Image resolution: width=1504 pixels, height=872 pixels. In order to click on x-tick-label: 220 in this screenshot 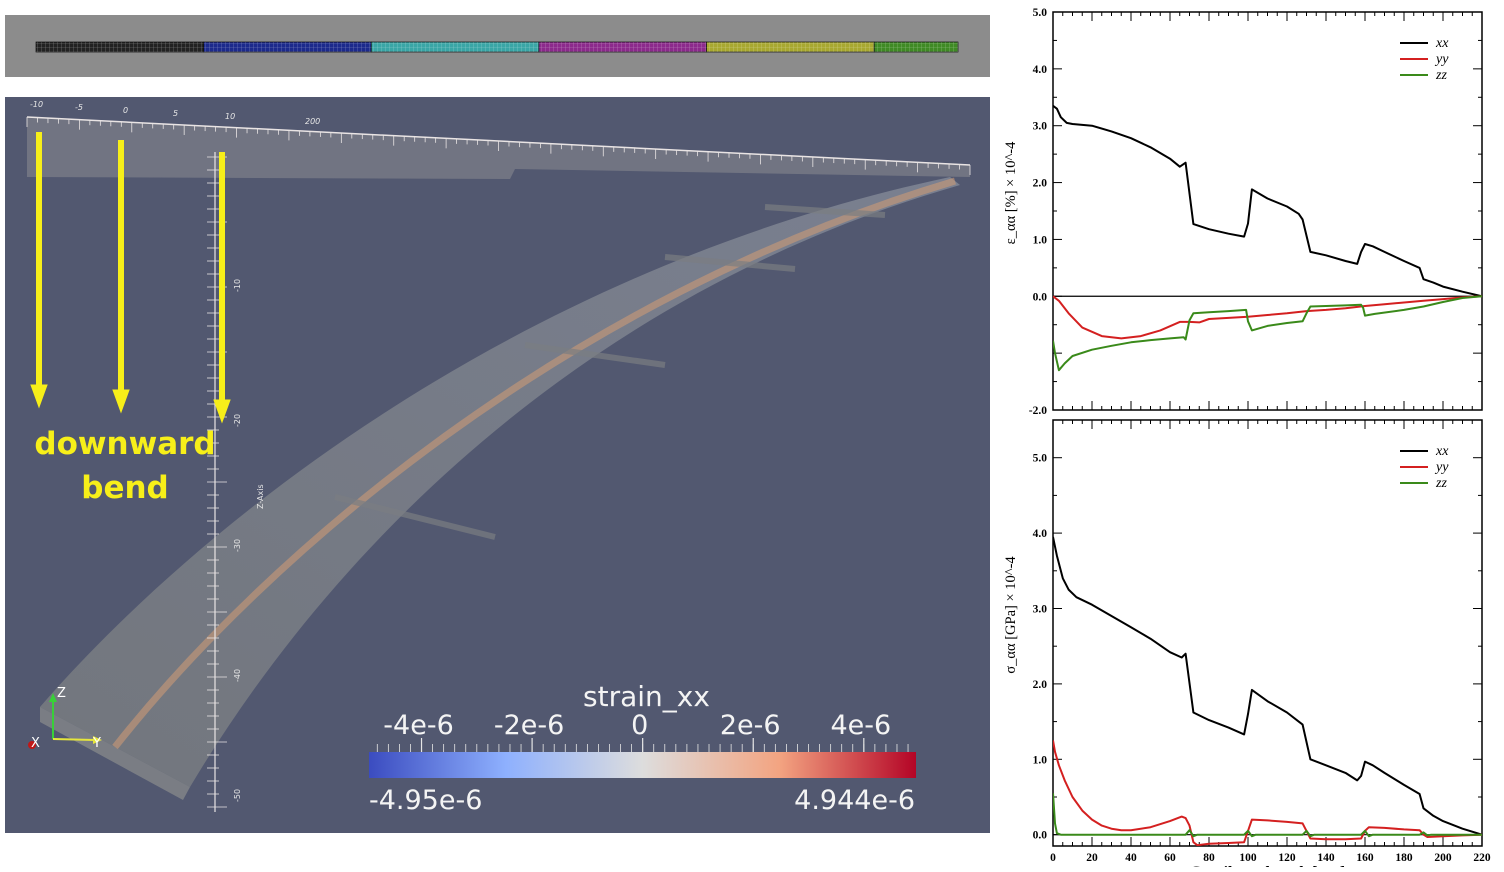, I will do `click(1482, 858)`.